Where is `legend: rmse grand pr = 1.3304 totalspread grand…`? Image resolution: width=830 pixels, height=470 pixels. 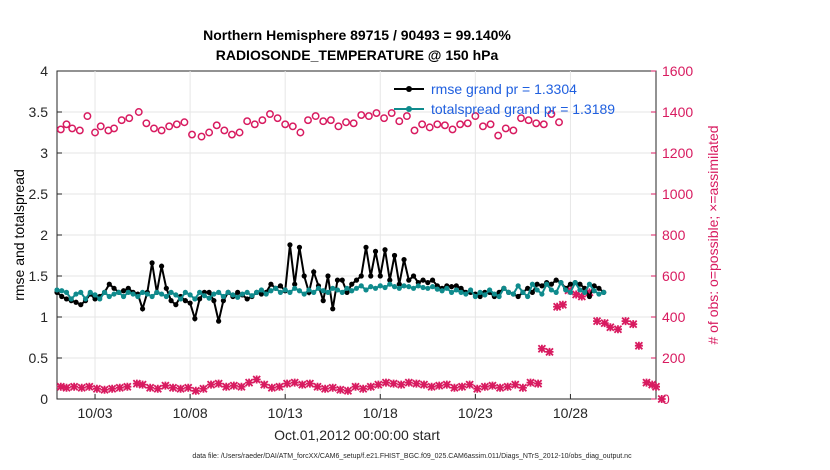
legend: rmse grand pr = 1.3304 totalspread grand… is located at coordinates (504, 99).